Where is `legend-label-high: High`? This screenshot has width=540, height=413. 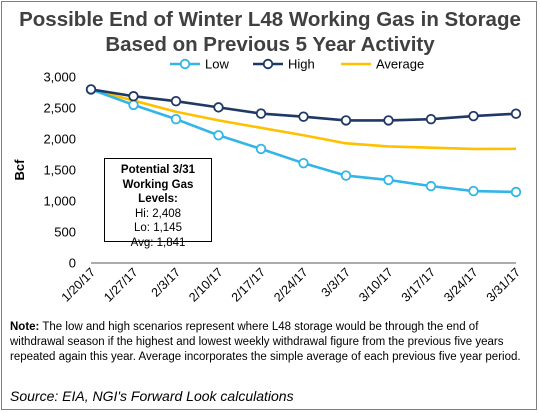
legend-label-high: High is located at coordinates (301, 64).